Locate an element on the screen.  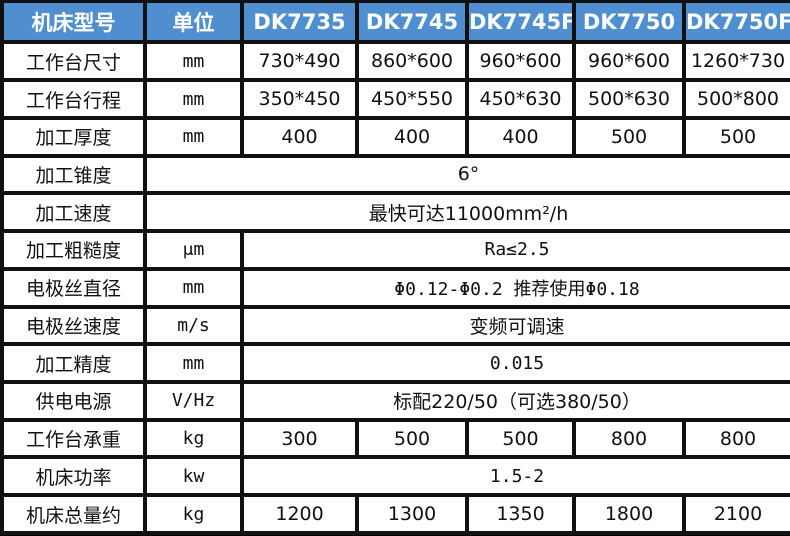
header-cell-unit: 单位 is located at coordinates (193, 22).